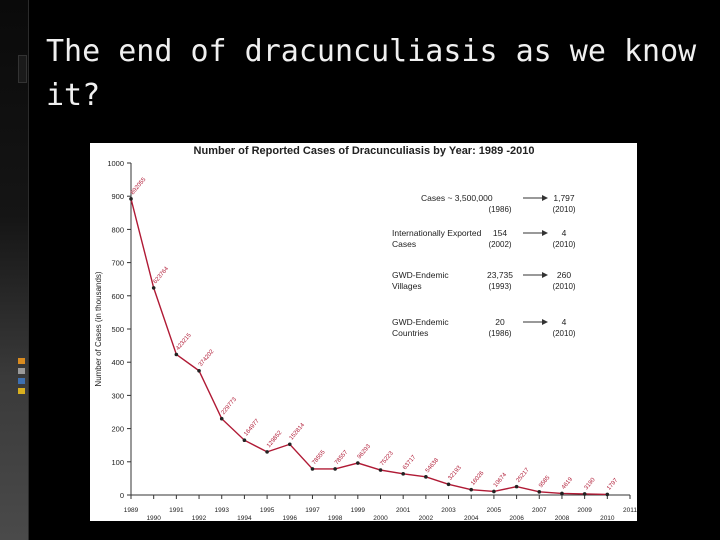 The width and height of the screenshot is (720, 540). I want to click on data-label: 623764, so click(162, 275).